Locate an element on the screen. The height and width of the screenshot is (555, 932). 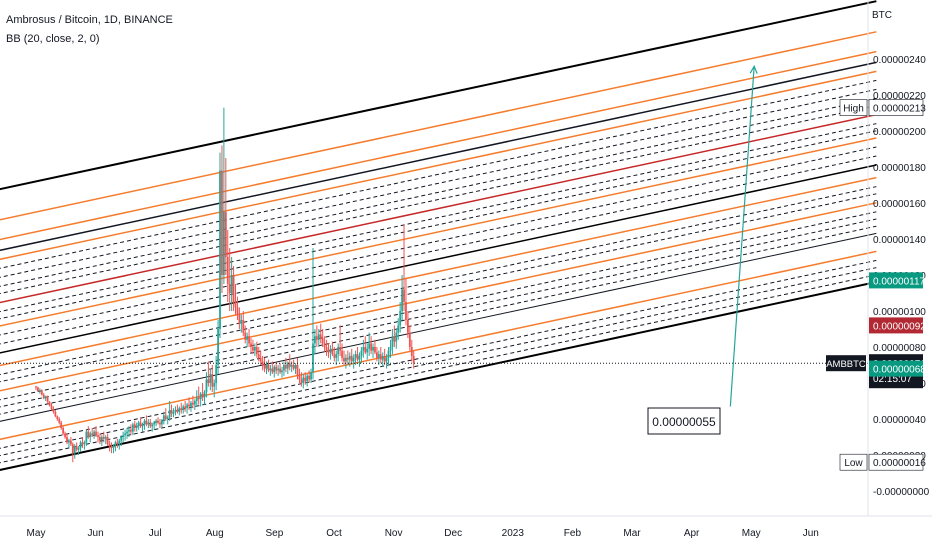
projection-arrow-line is located at coordinates (742, 236).